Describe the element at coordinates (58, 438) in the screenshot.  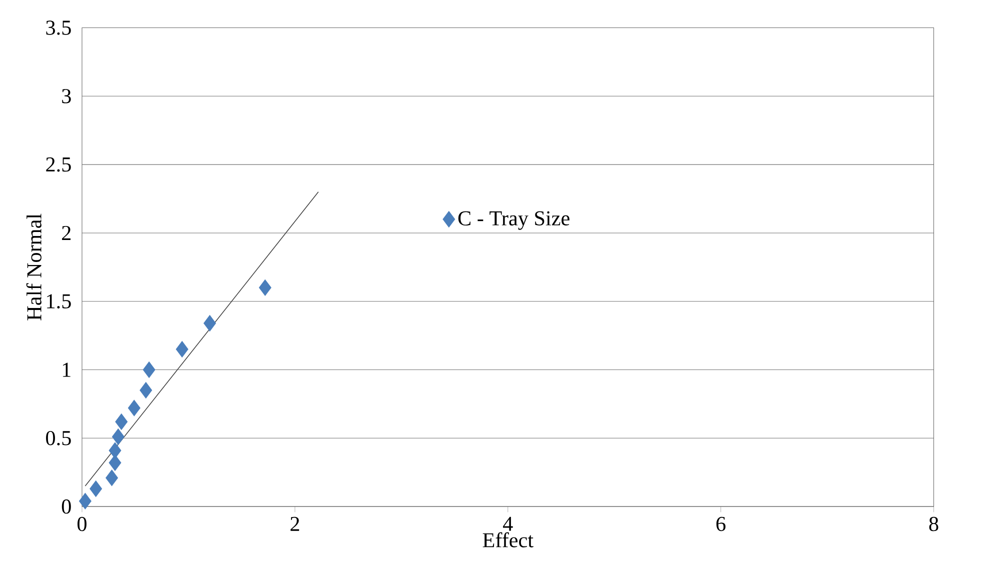
I see `y-tick-label: 0.5` at that location.